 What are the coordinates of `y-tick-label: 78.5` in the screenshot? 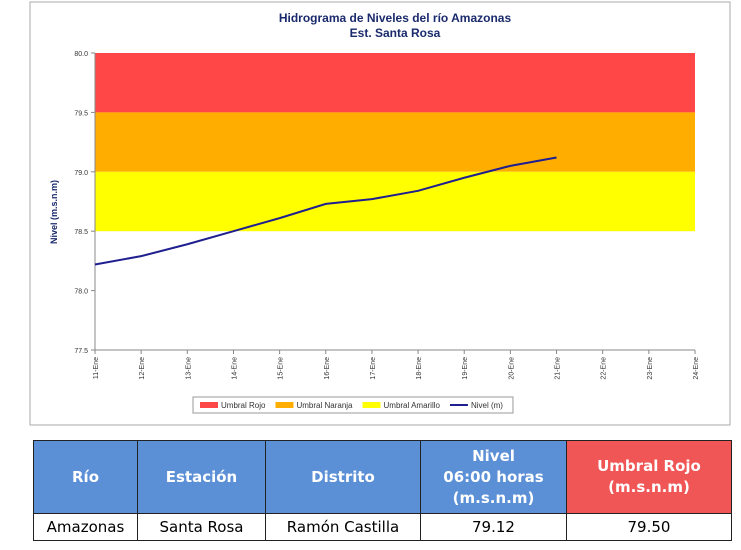 It's located at (81, 232).